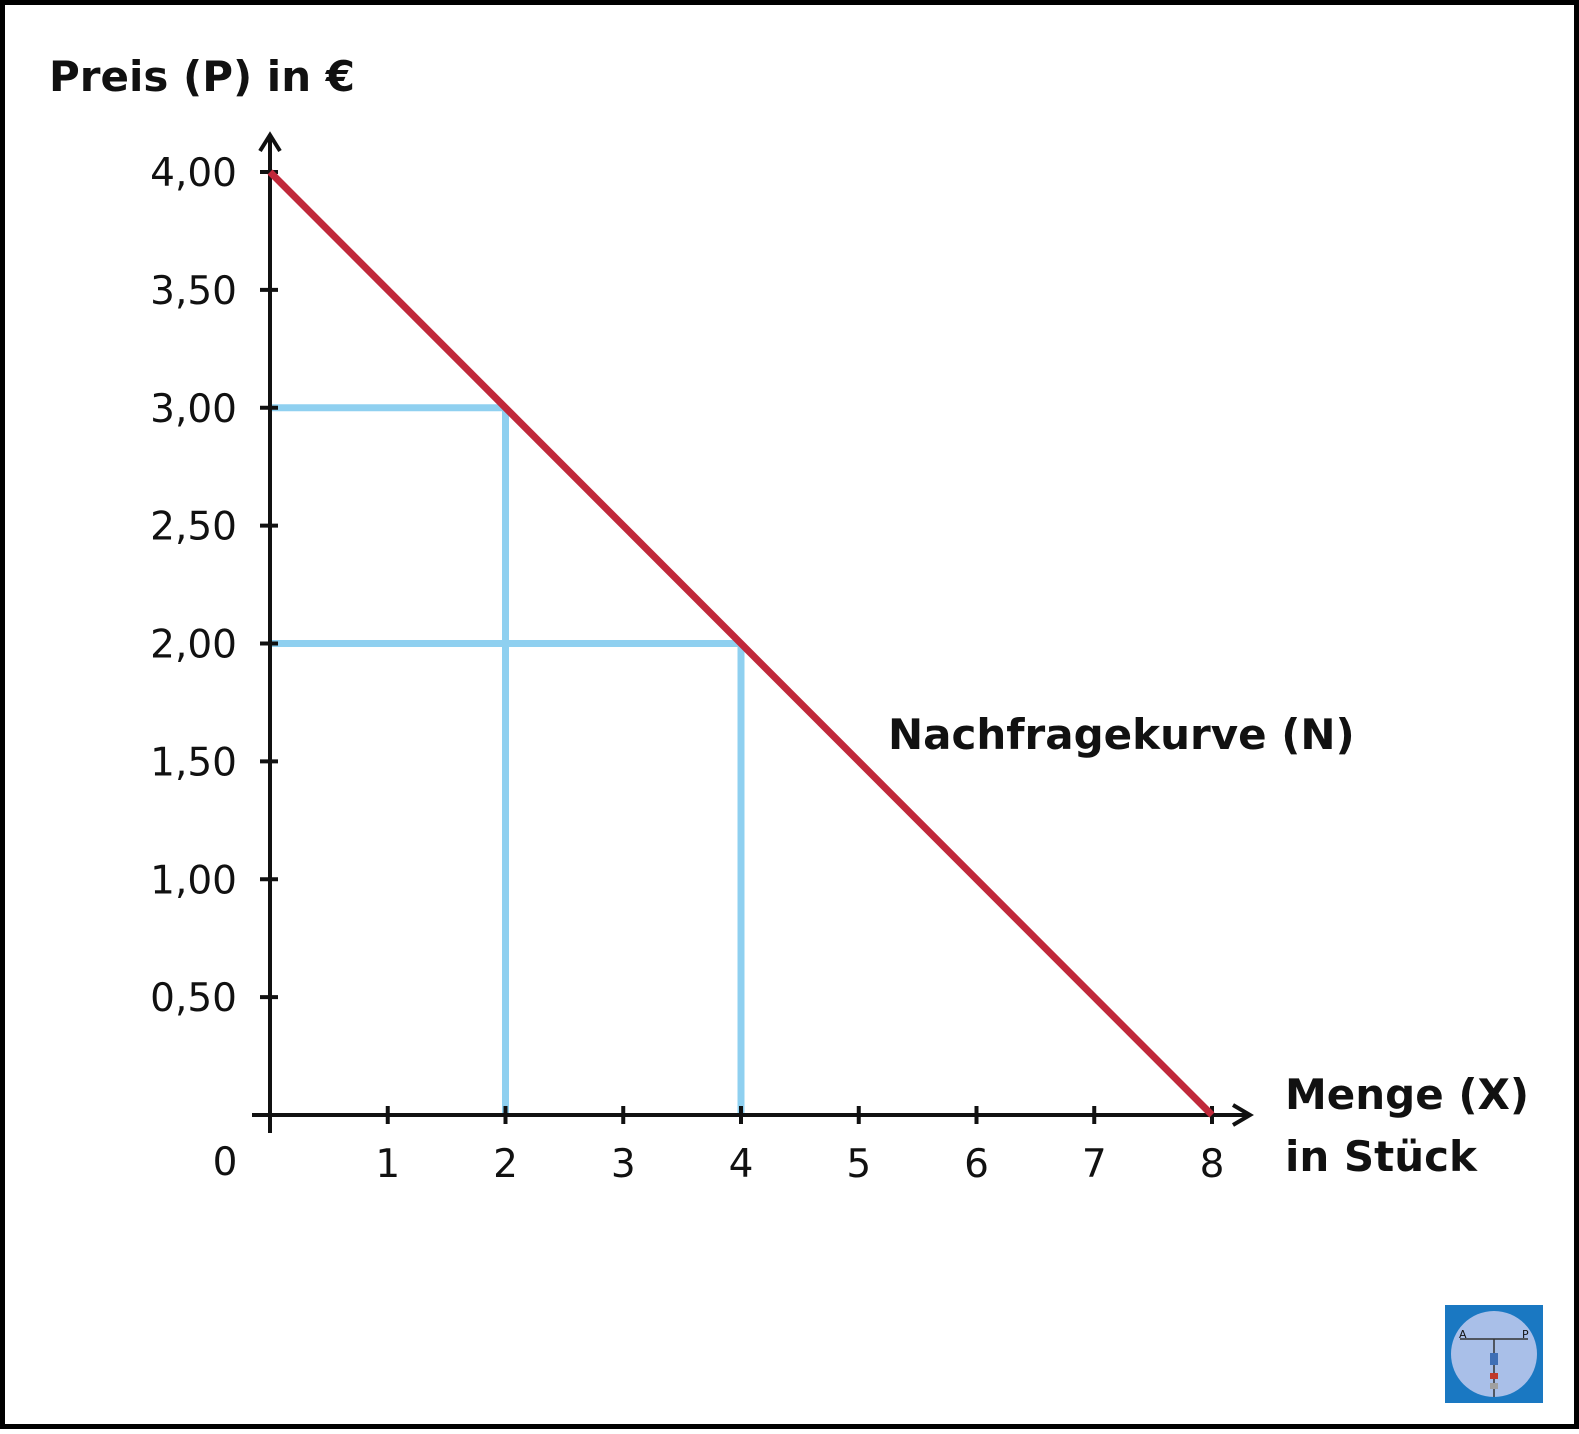  What do you see at coordinates (202, 76) in the screenshot?
I see `y-axis-title: Preis (P) in €` at bounding box center [202, 76].